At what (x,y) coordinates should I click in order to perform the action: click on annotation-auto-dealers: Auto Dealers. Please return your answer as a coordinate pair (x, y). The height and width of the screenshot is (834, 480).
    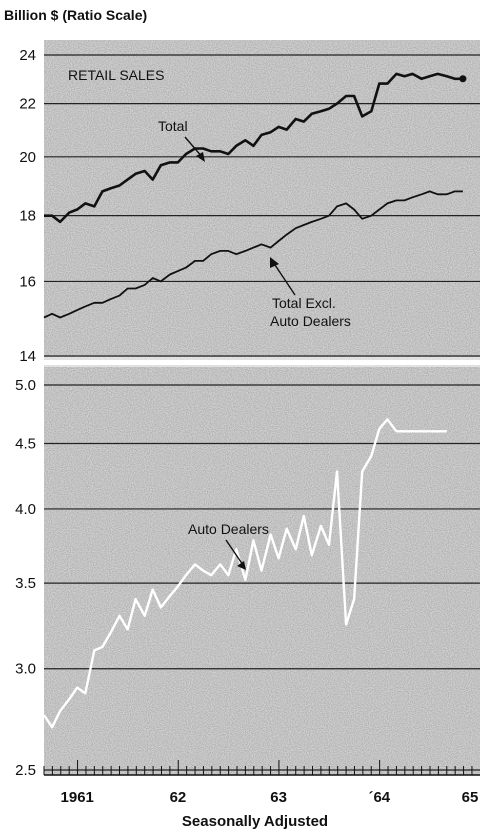
    Looking at the image, I should click on (228, 529).